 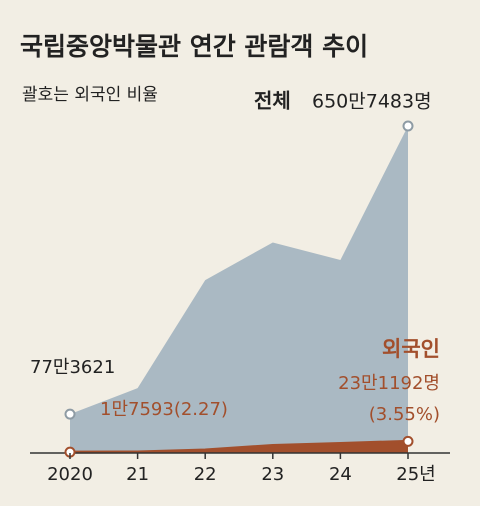 I want to click on chart-title: 국립중앙박물관 연간 관람객 추이, so click(x=194, y=46).